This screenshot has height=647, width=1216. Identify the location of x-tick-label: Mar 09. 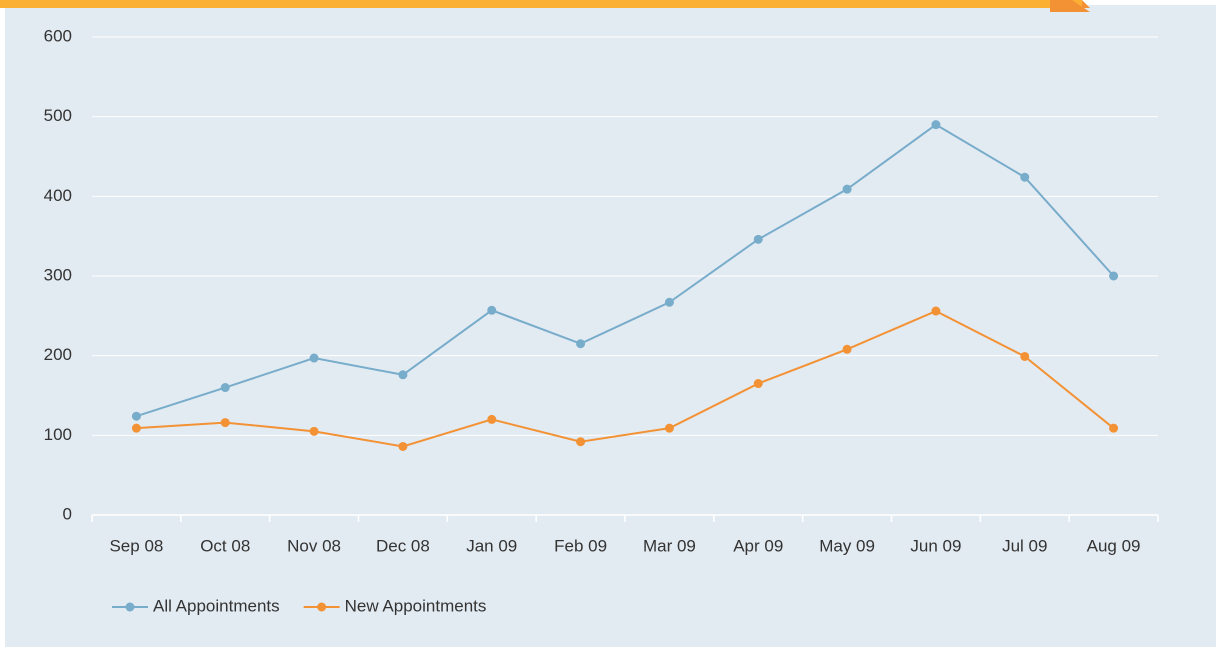
(669, 545).